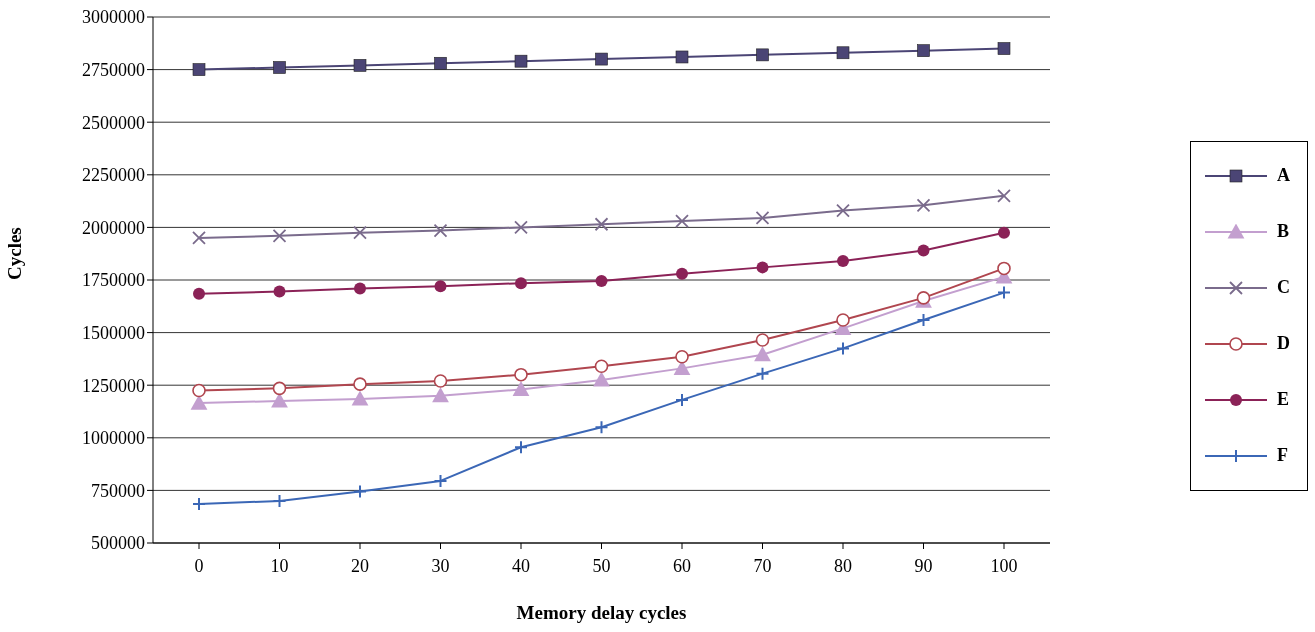 The height and width of the screenshot is (632, 1315). What do you see at coordinates (113, 175) in the screenshot?
I see `y-tick-label: 2250000` at bounding box center [113, 175].